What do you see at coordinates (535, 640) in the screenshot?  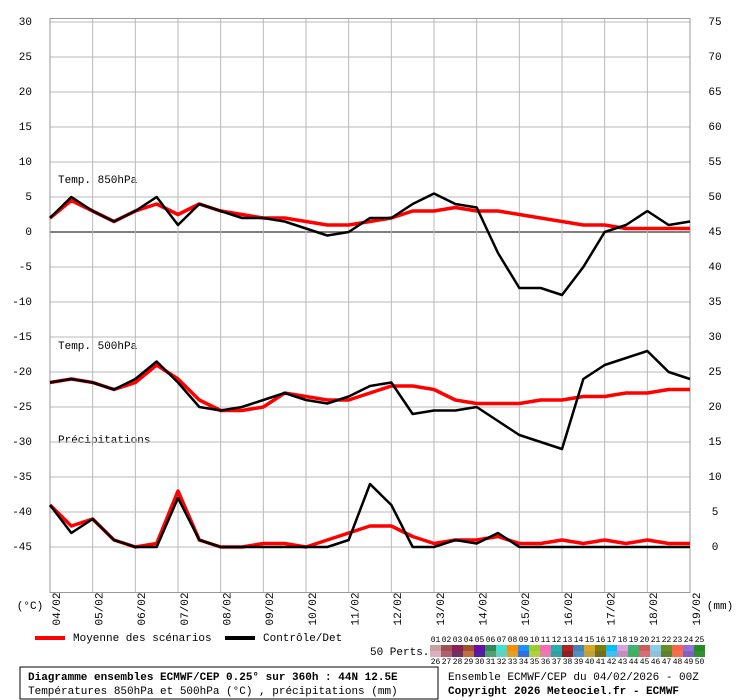 I see `perturbation-label: 10` at bounding box center [535, 640].